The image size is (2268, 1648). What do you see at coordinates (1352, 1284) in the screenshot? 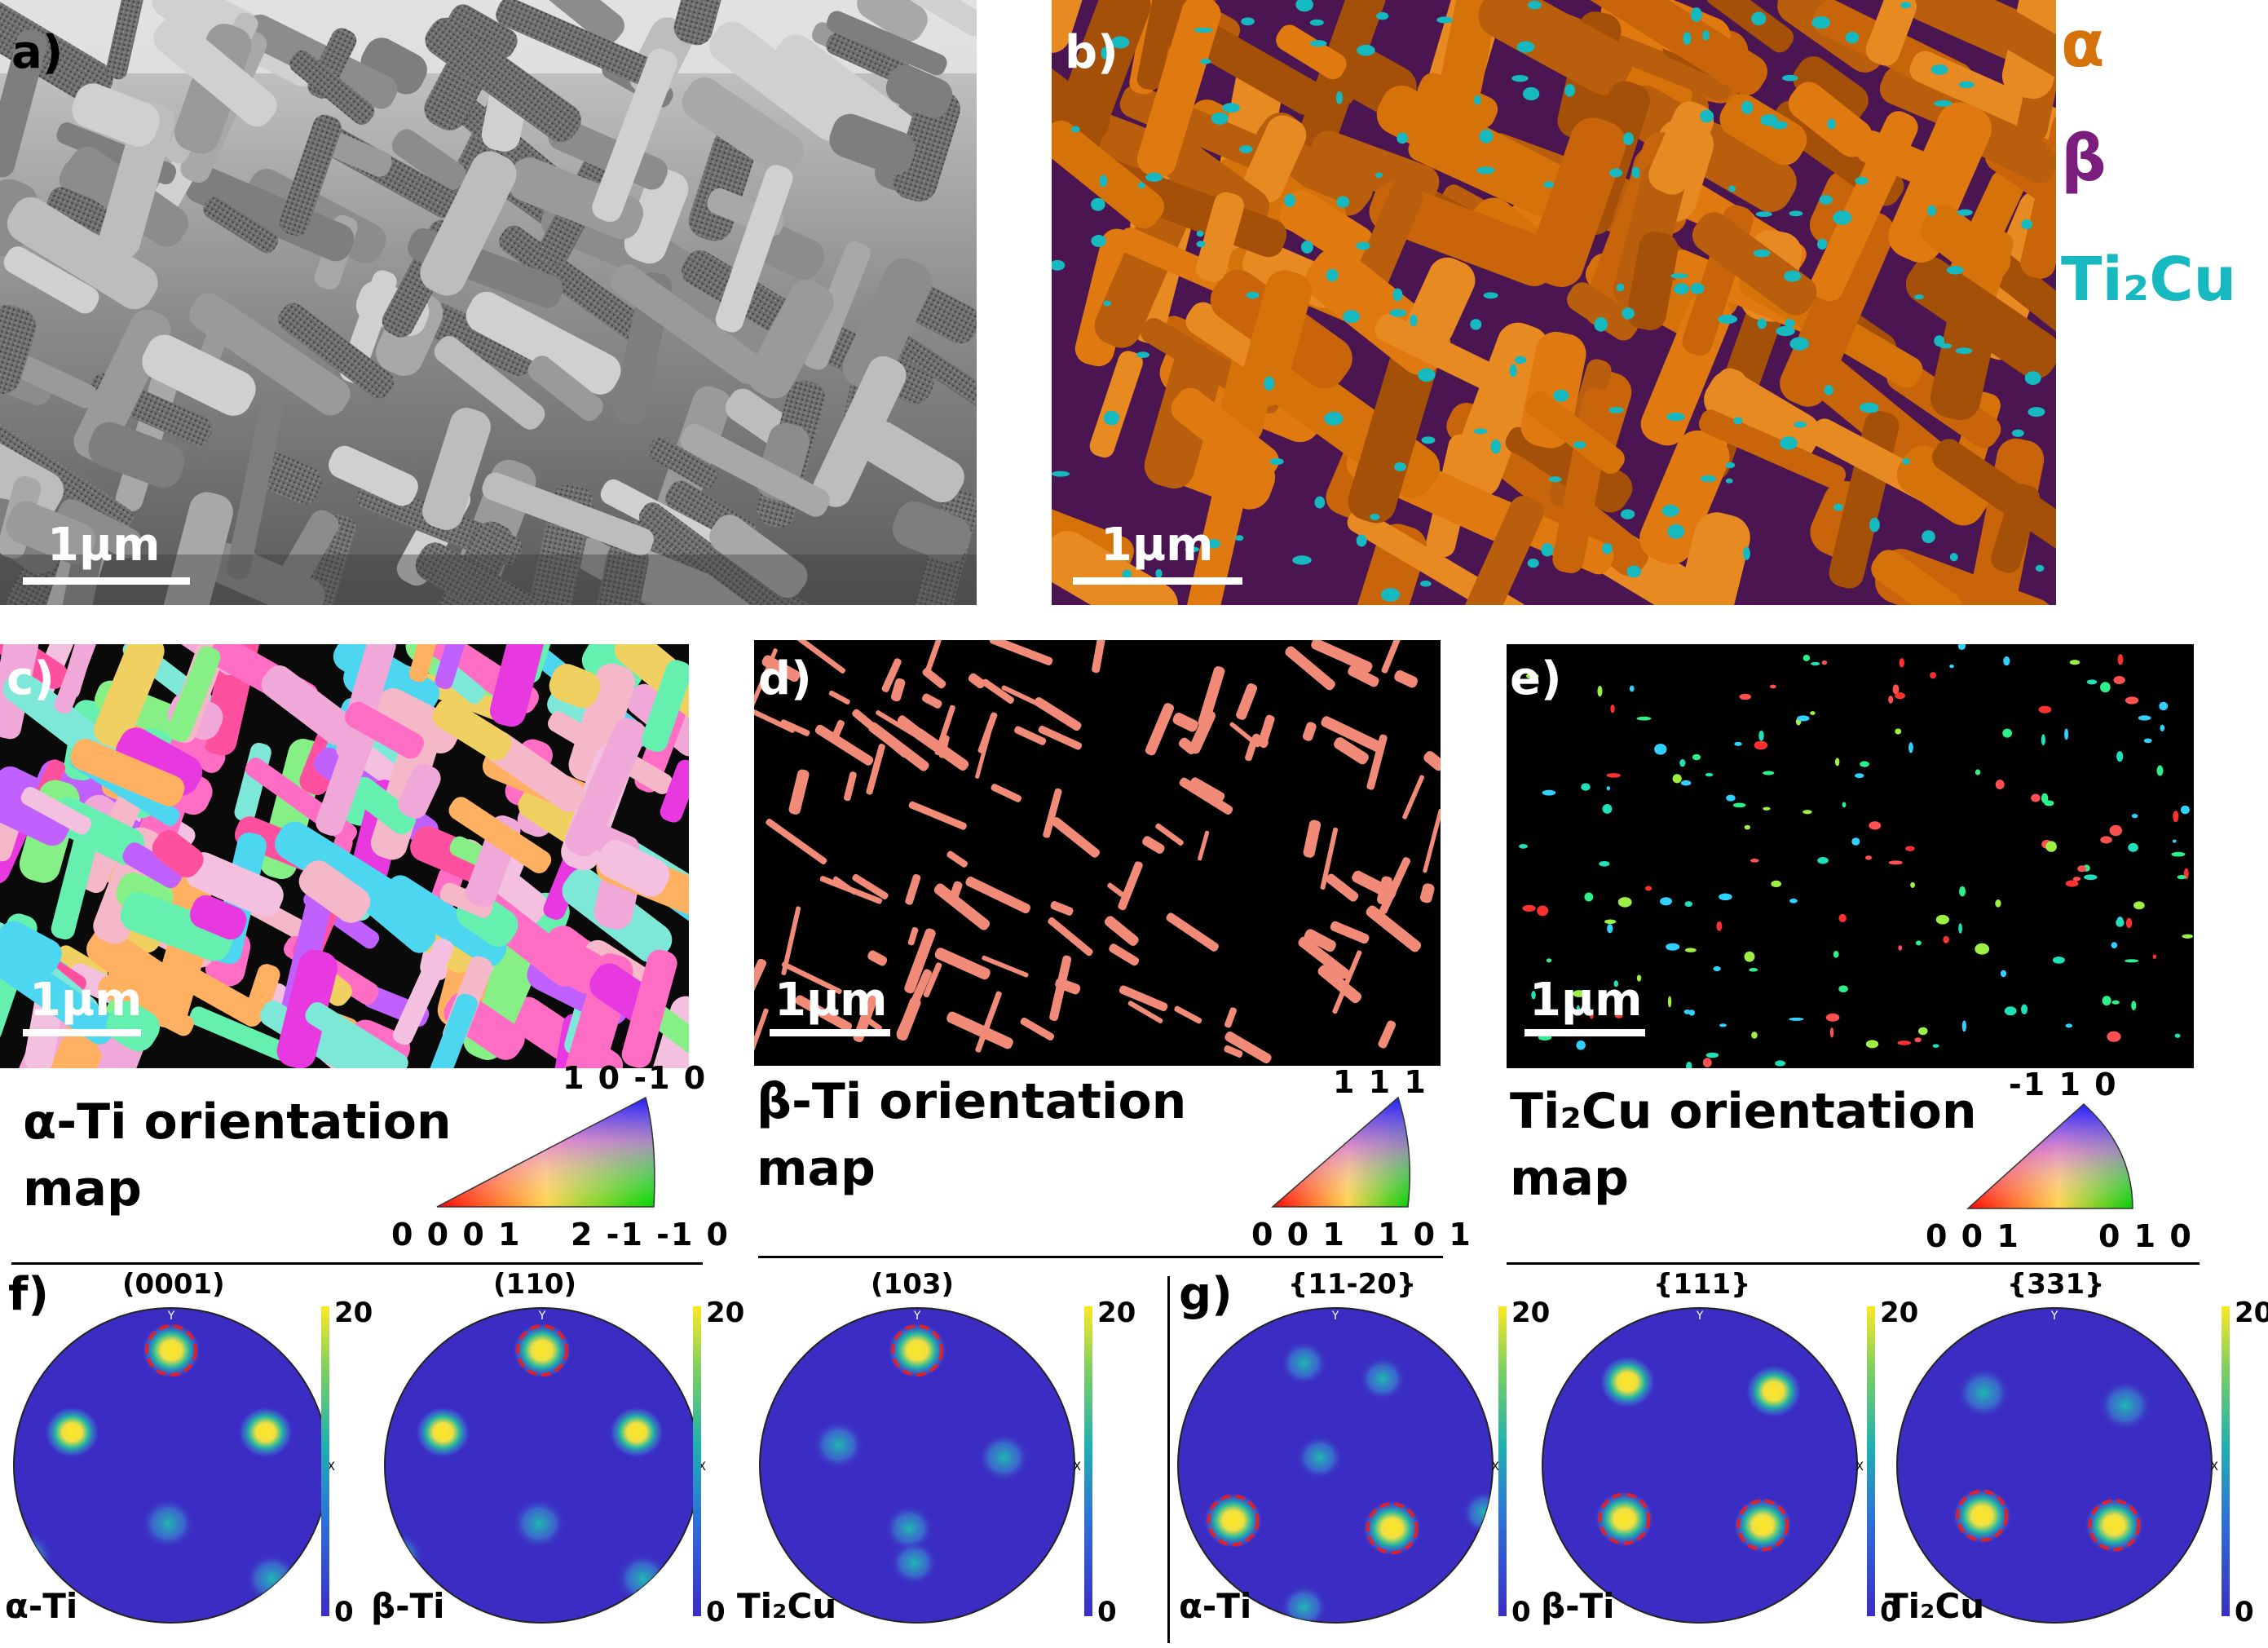
I see `pole-figure-title: {11-20}` at bounding box center [1352, 1284].